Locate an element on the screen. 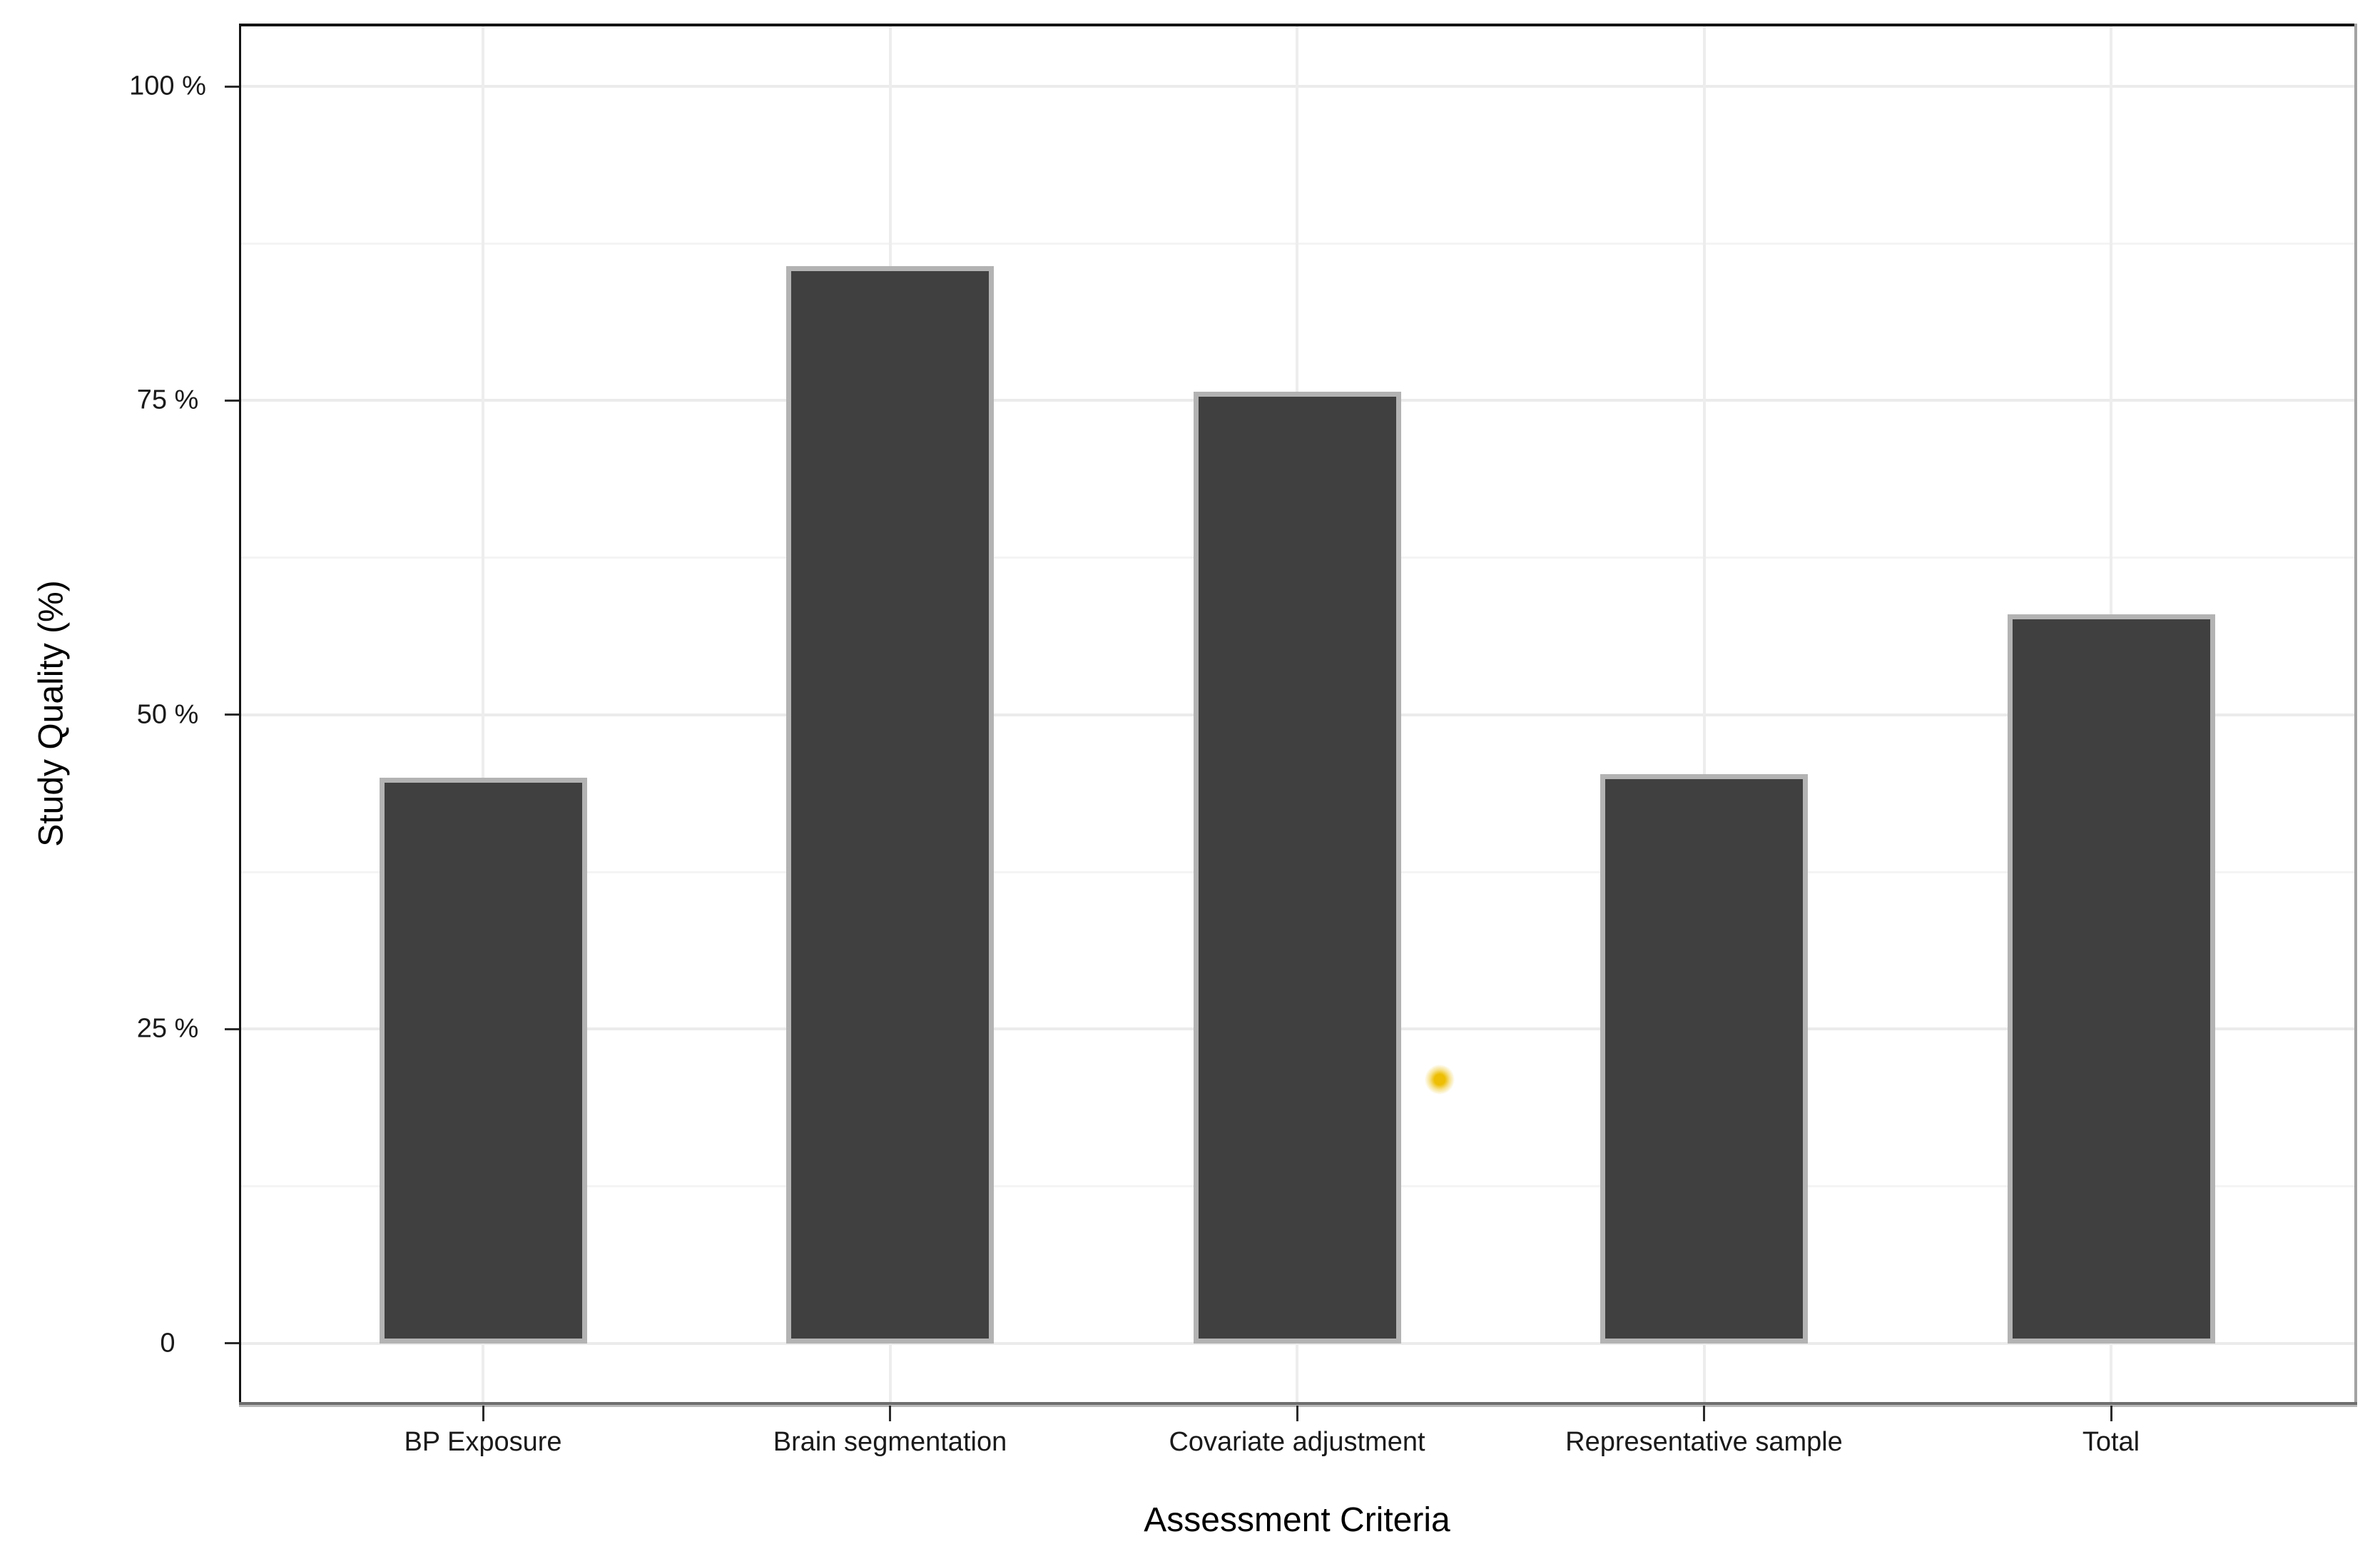 The image size is (2380, 1554). bar-bp-exposure is located at coordinates (483, 1060).